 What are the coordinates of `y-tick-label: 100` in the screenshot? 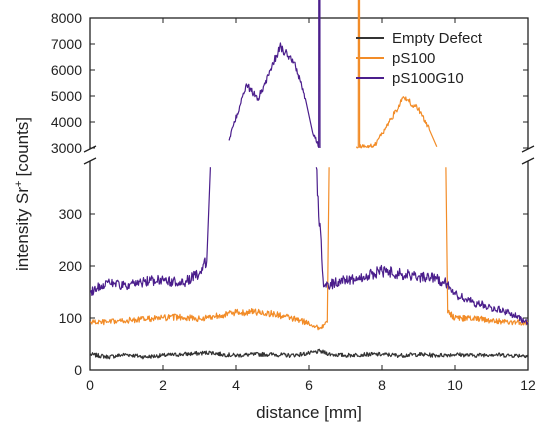 It's located at (71, 318).